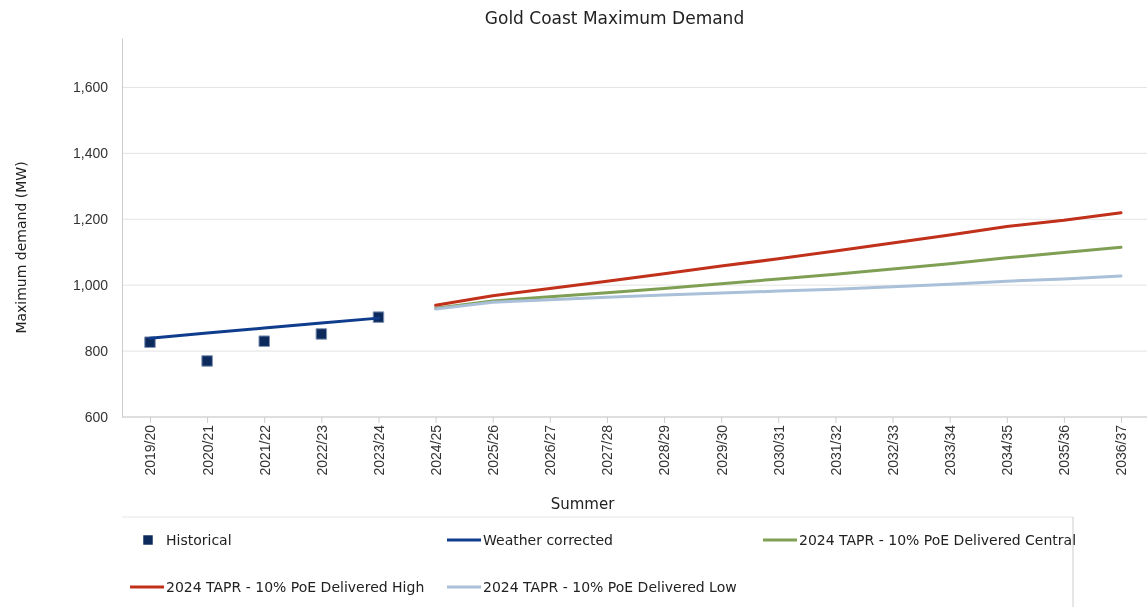 This screenshot has width=1147, height=607. I want to click on y-tick-label: 1,200, so click(90, 219).